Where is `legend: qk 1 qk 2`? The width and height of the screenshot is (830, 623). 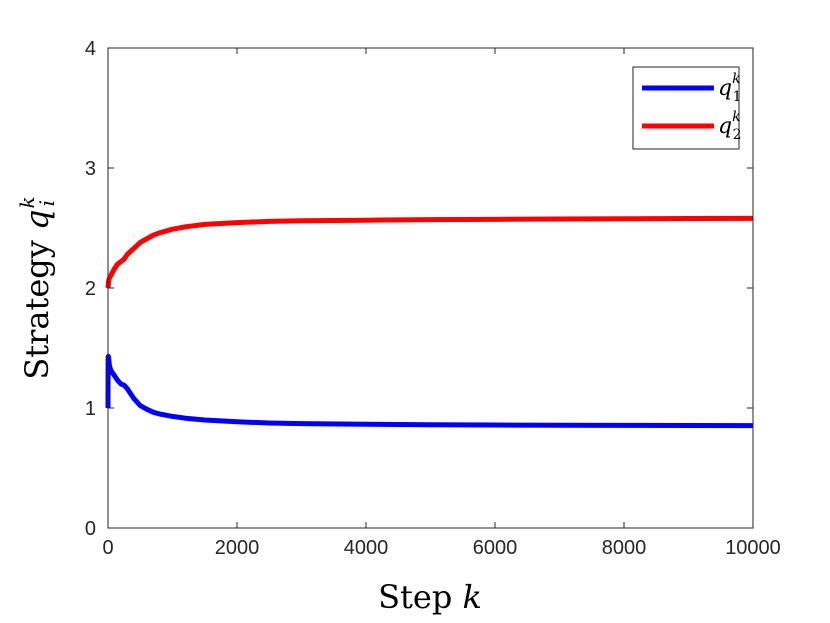 legend: qk 1 qk 2 is located at coordinates (687, 108).